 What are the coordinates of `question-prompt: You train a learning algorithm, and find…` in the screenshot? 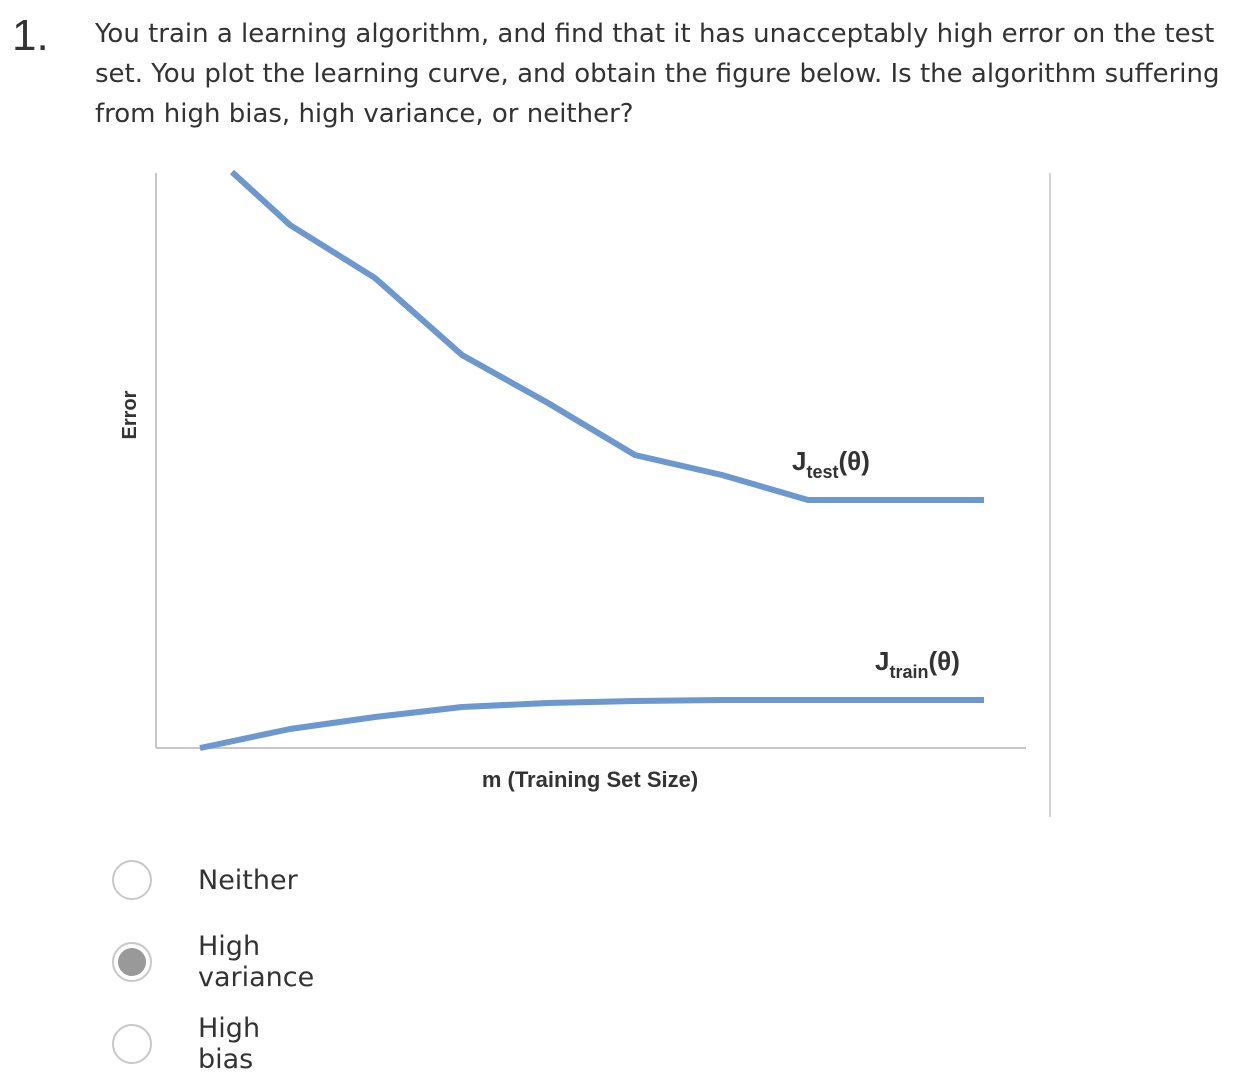 It's located at (657, 74).